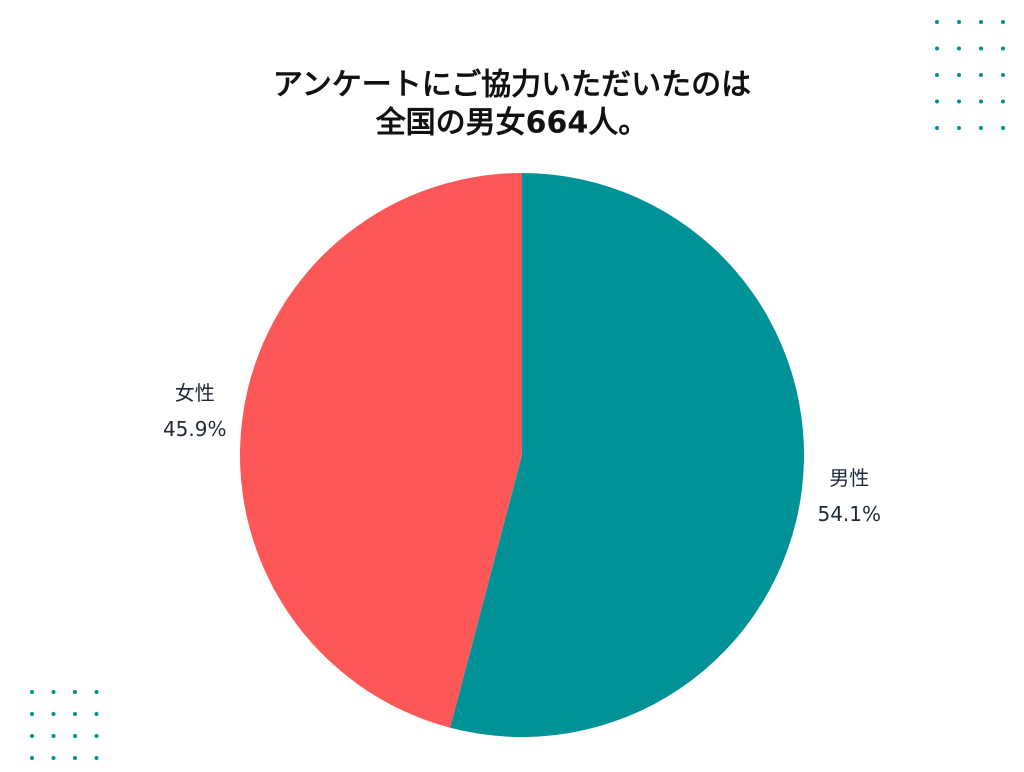  I want to click on chart-title: 全国の男女664人。, so click(512, 123).